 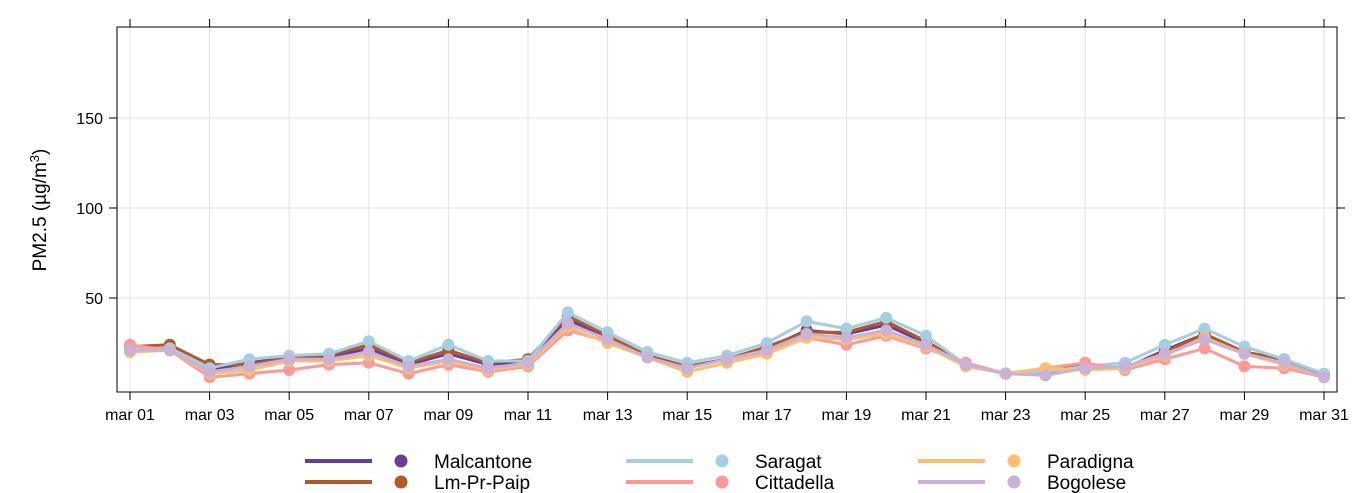 What do you see at coordinates (1324, 415) in the screenshot?
I see `x-tick-label: mar 31` at bounding box center [1324, 415].